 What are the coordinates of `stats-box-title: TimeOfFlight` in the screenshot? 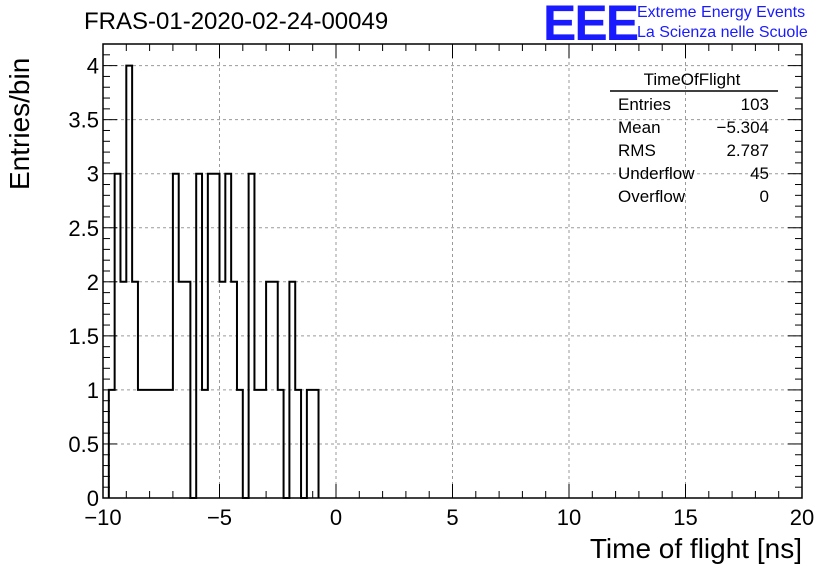 It's located at (692, 79).